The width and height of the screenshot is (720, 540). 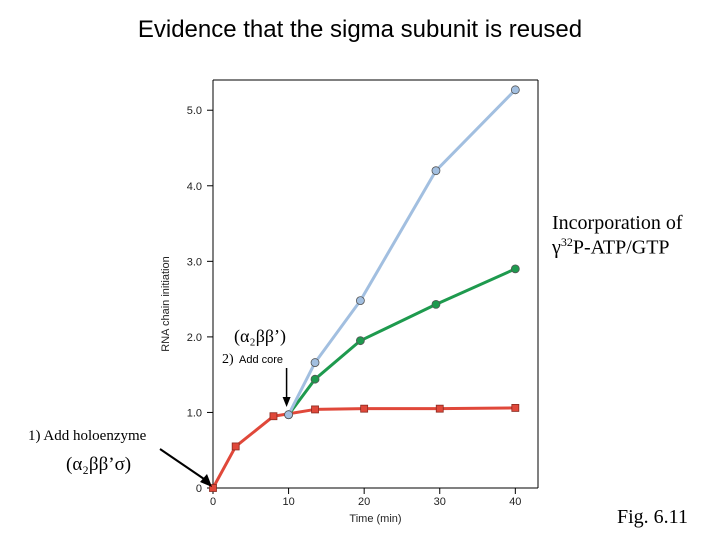 I want to click on y-tick-label: 0, so click(x=199, y=489).